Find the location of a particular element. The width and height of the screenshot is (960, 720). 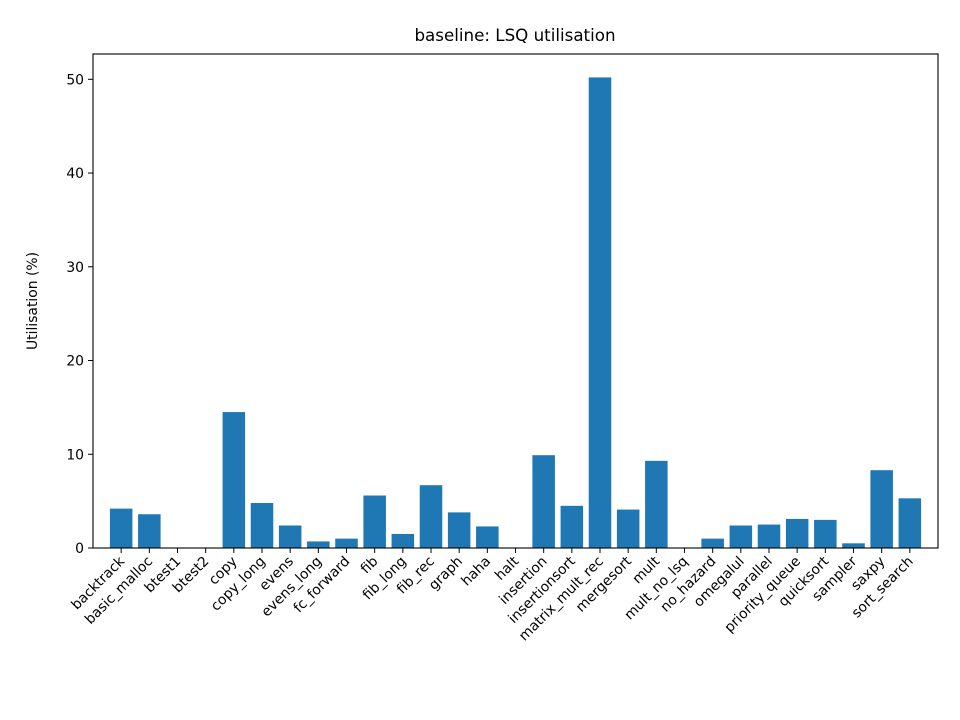

bar-copy_long is located at coordinates (262, 525).